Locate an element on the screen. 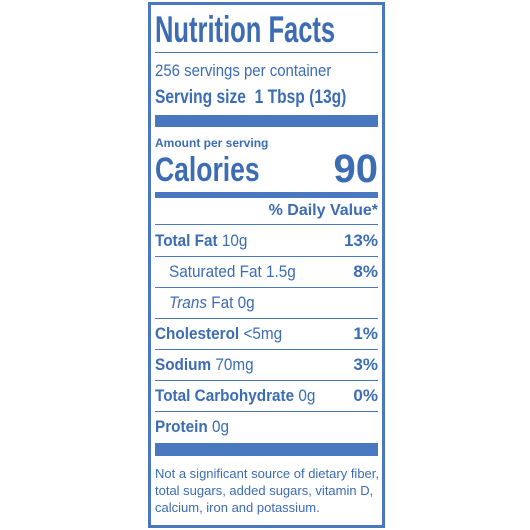  nutrient: Sodium 70mg is located at coordinates (210, 364).